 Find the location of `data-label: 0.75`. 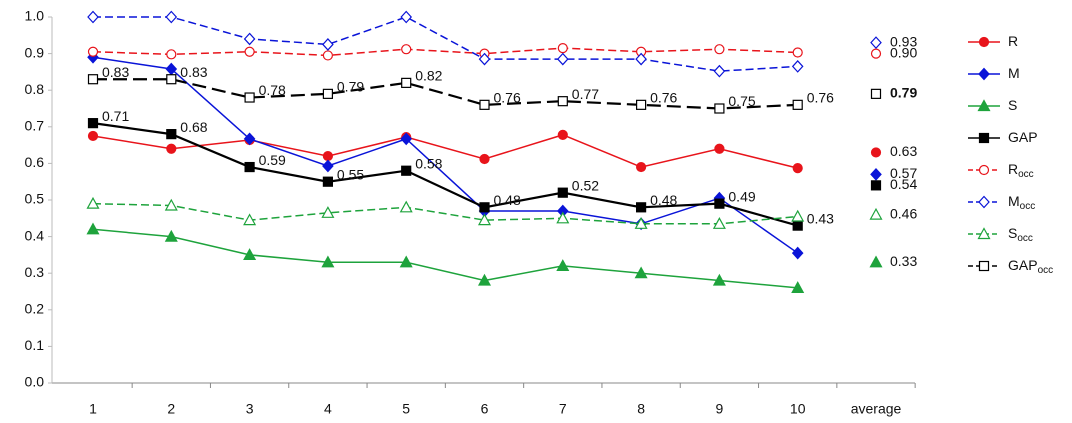

data-label: 0.75 is located at coordinates (741, 101).